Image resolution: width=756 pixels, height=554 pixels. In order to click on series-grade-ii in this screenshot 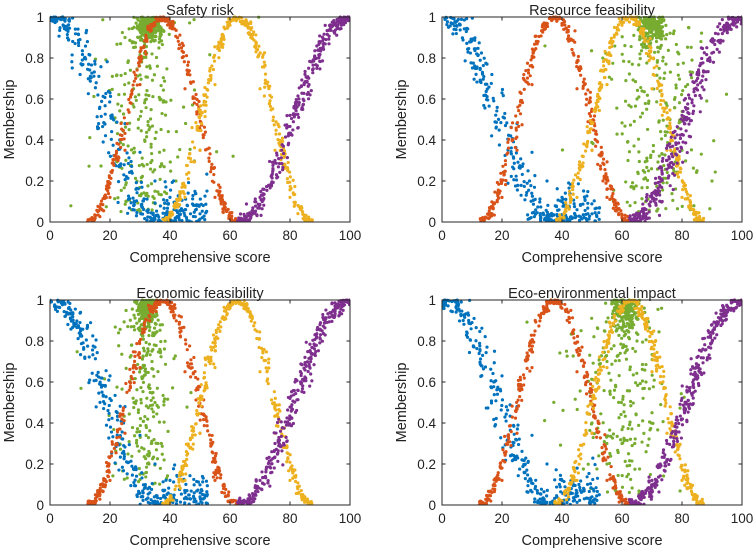, I will do `click(554, 118)`.